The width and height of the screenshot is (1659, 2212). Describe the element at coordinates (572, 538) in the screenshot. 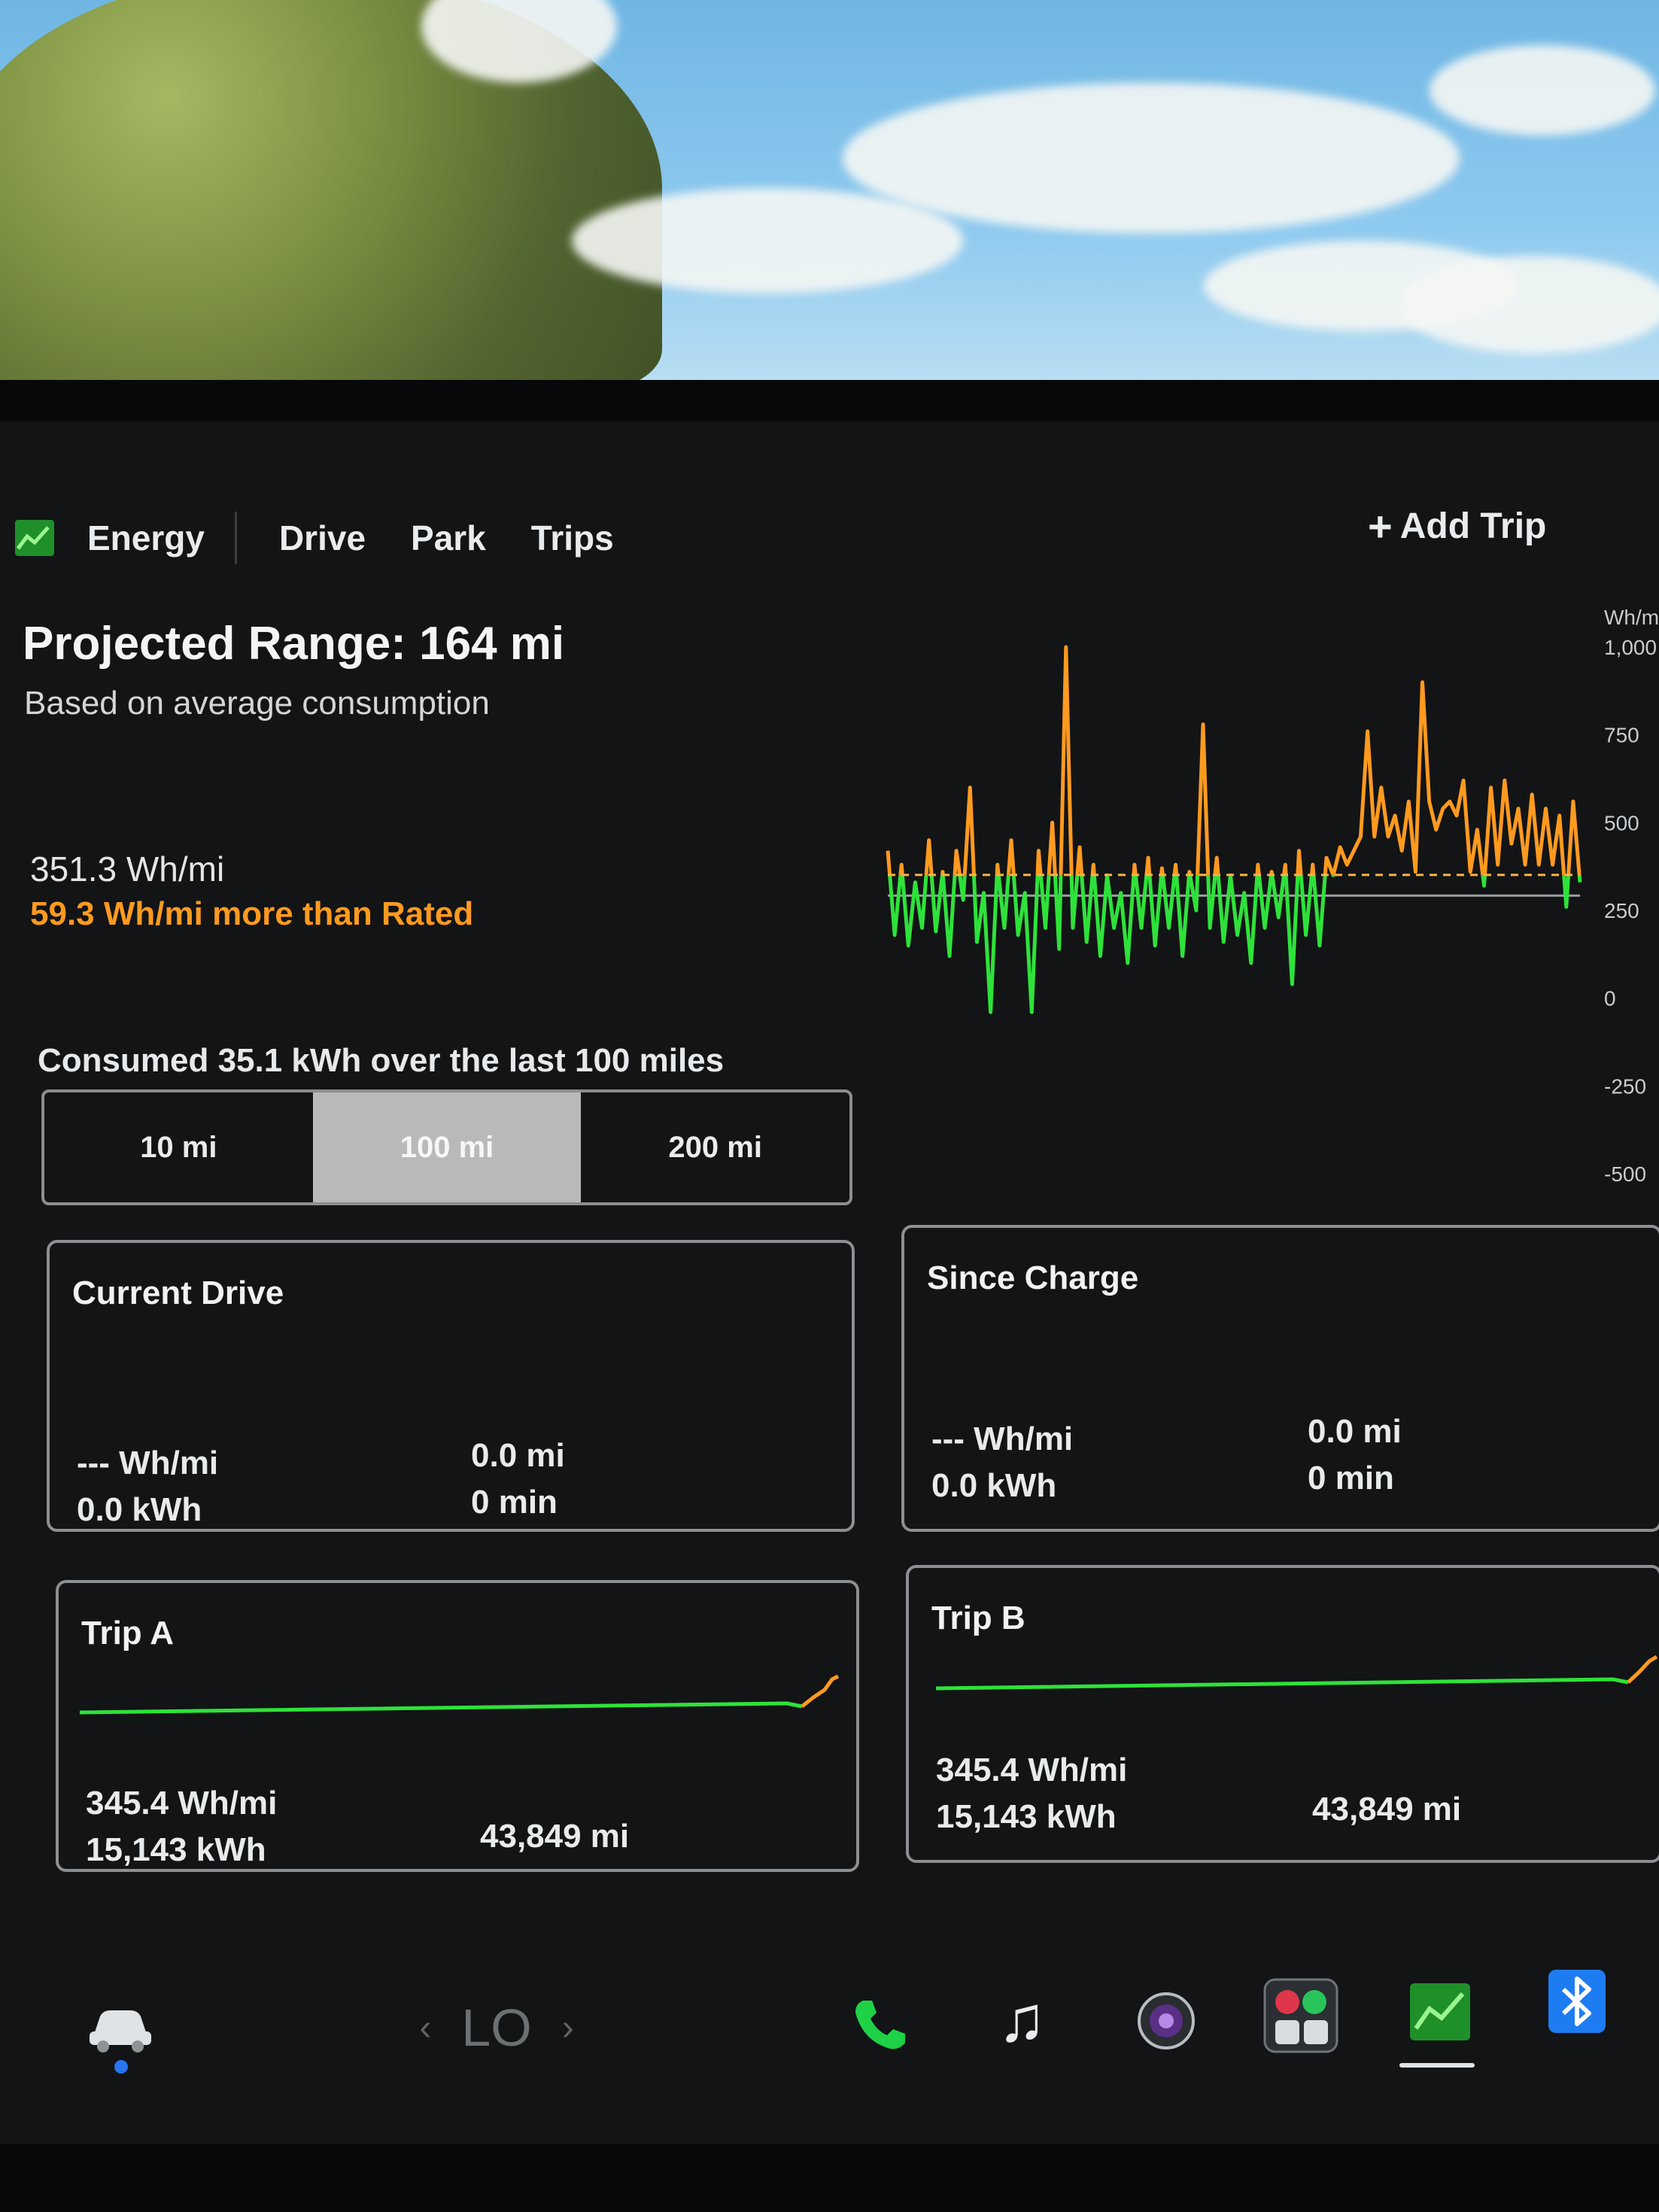

I see `tab-trips: Trips` at that location.